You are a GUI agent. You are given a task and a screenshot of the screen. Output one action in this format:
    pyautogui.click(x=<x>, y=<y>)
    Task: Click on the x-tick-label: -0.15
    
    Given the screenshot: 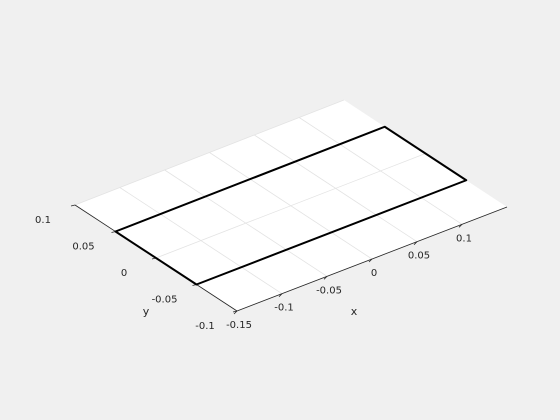 What is the action you would take?
    pyautogui.click(x=239, y=325)
    